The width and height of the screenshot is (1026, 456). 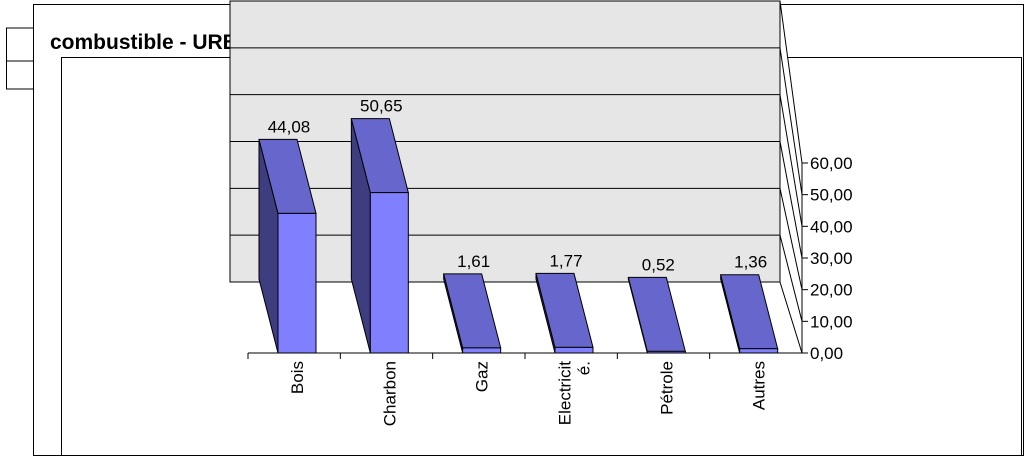 I want to click on data-label: 0,52, so click(x=658, y=264).